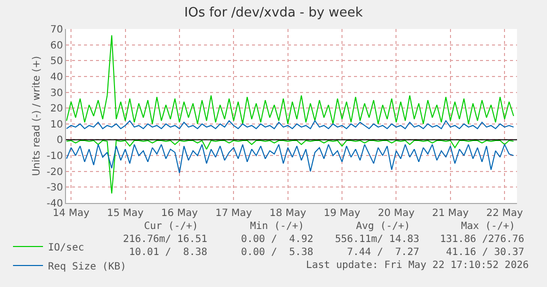 The height and width of the screenshot is (287, 547). I want to click on x-tick-label: 16 May, so click(179, 213).